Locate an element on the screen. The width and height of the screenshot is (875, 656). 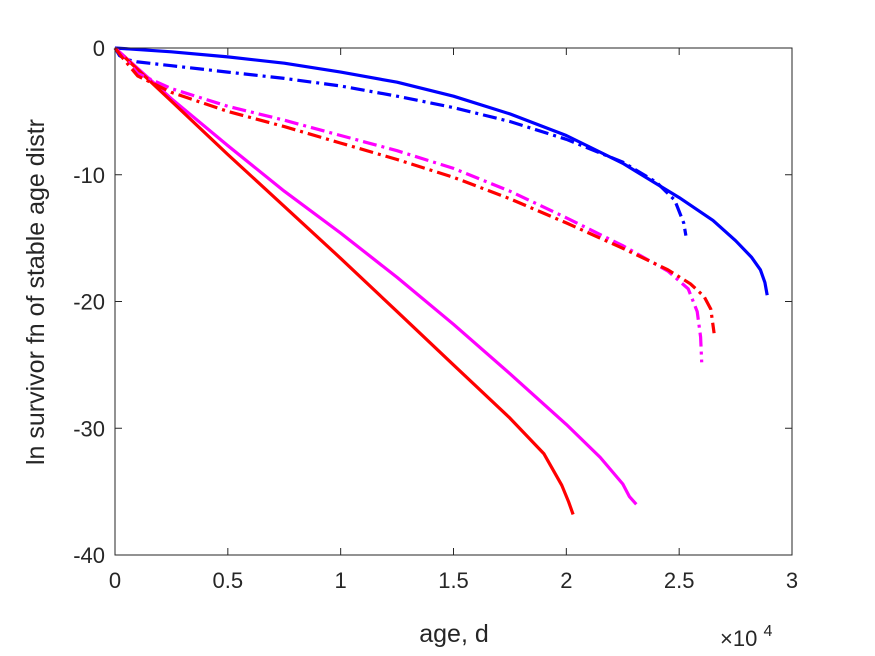
x-tick-label: 2 is located at coordinates (566, 580).